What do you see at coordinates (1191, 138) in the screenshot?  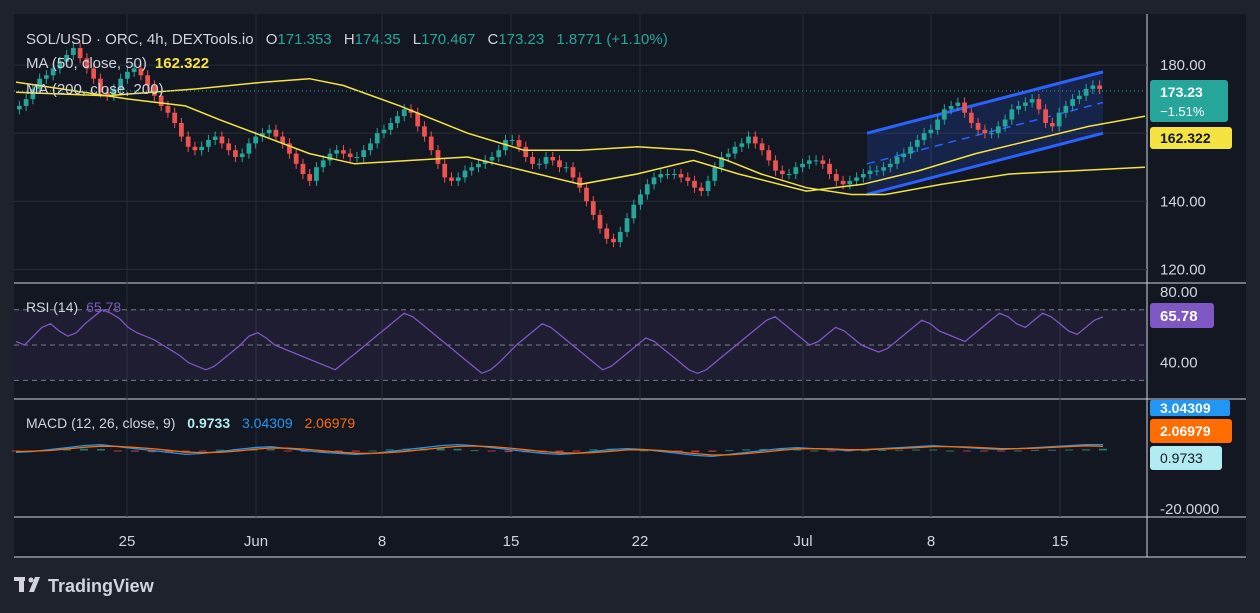 I see `ma50-badge` at bounding box center [1191, 138].